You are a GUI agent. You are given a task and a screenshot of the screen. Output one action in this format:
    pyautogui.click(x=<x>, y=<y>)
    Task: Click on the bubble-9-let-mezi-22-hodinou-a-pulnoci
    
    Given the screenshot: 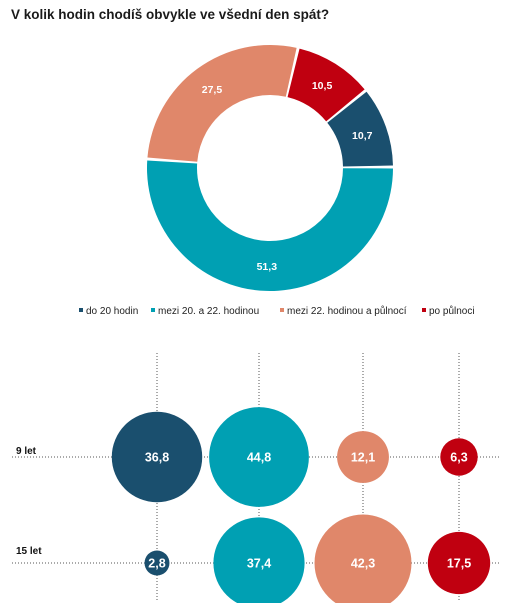 What is the action you would take?
    pyautogui.click(x=363, y=457)
    